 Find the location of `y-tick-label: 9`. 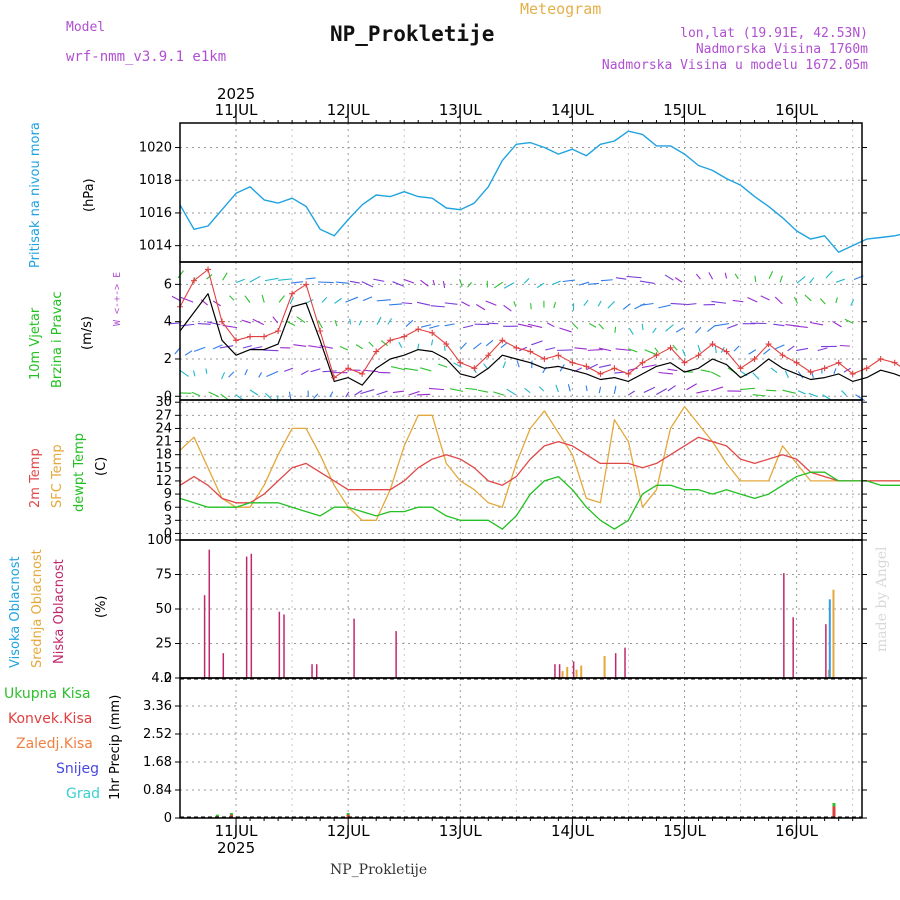

y-tick-label: 9 is located at coordinates (168, 494).